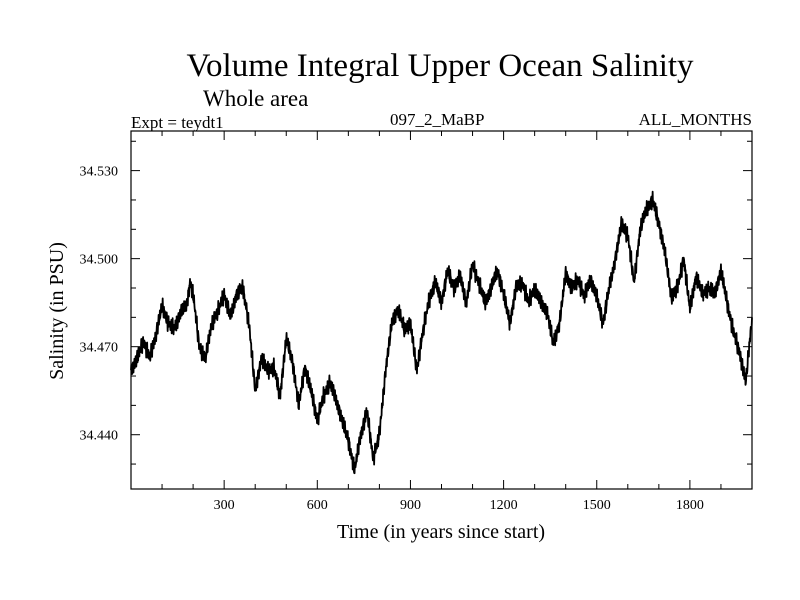 This screenshot has width=800, height=600. I want to click on y-tick-label: 34.470, so click(99, 348).